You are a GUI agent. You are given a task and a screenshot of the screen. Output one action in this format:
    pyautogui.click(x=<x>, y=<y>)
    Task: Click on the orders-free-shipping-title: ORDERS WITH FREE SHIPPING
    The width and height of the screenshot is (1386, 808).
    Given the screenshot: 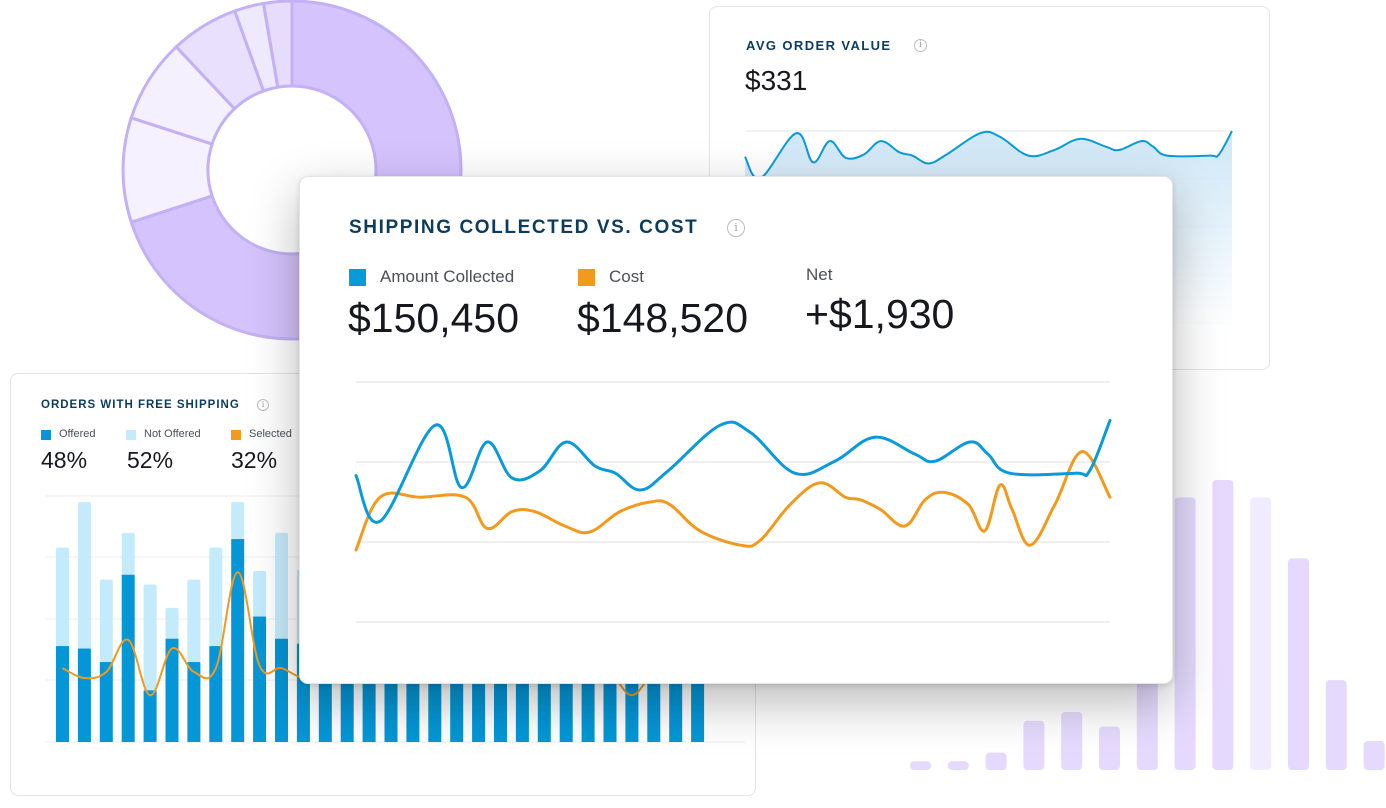 What is the action you would take?
    pyautogui.click(x=140, y=405)
    